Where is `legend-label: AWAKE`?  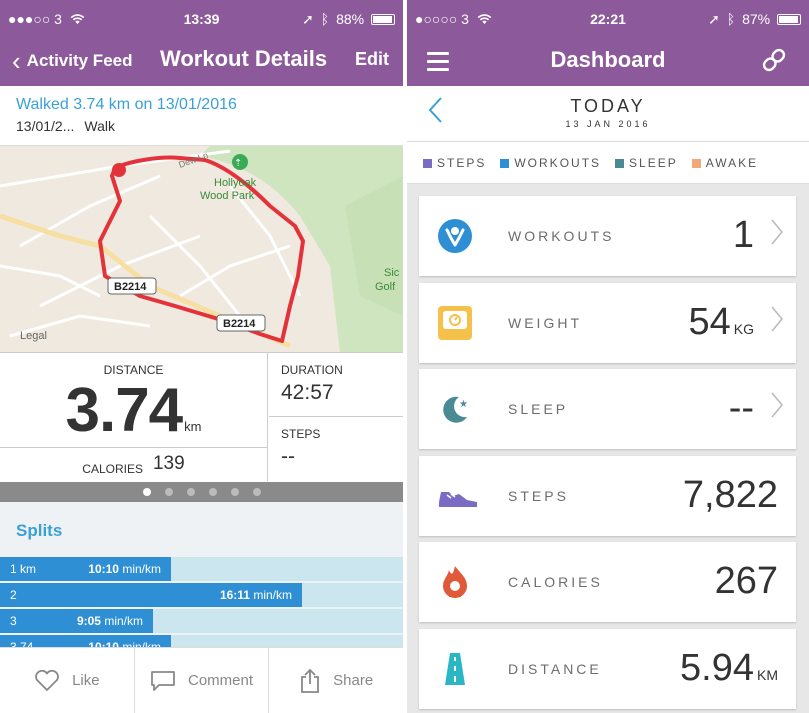
legend-label: AWAKE is located at coordinates (732, 162).